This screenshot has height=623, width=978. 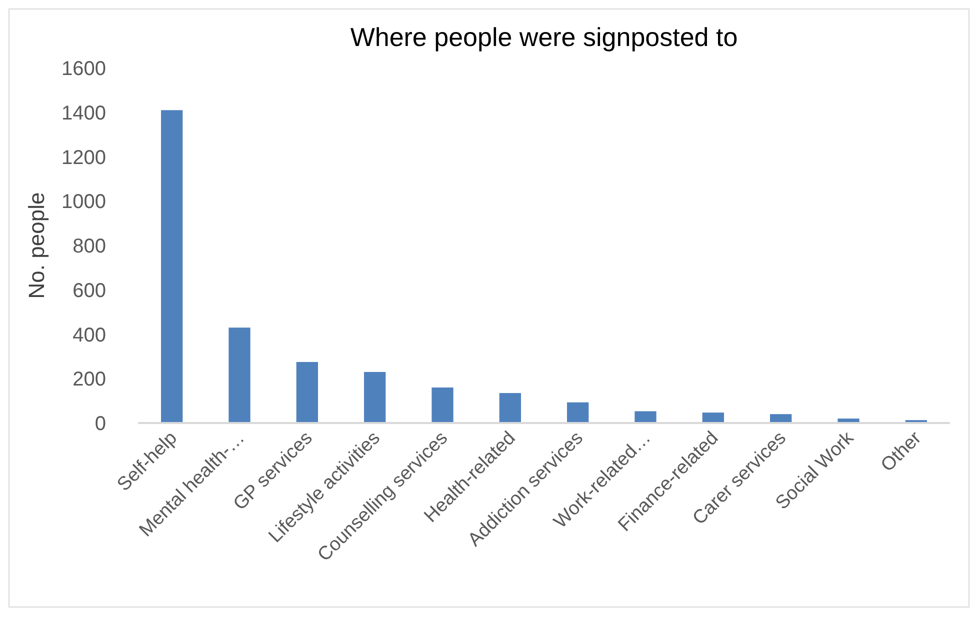 What do you see at coordinates (89, 247) in the screenshot?
I see `y-tick-label: 800` at bounding box center [89, 247].